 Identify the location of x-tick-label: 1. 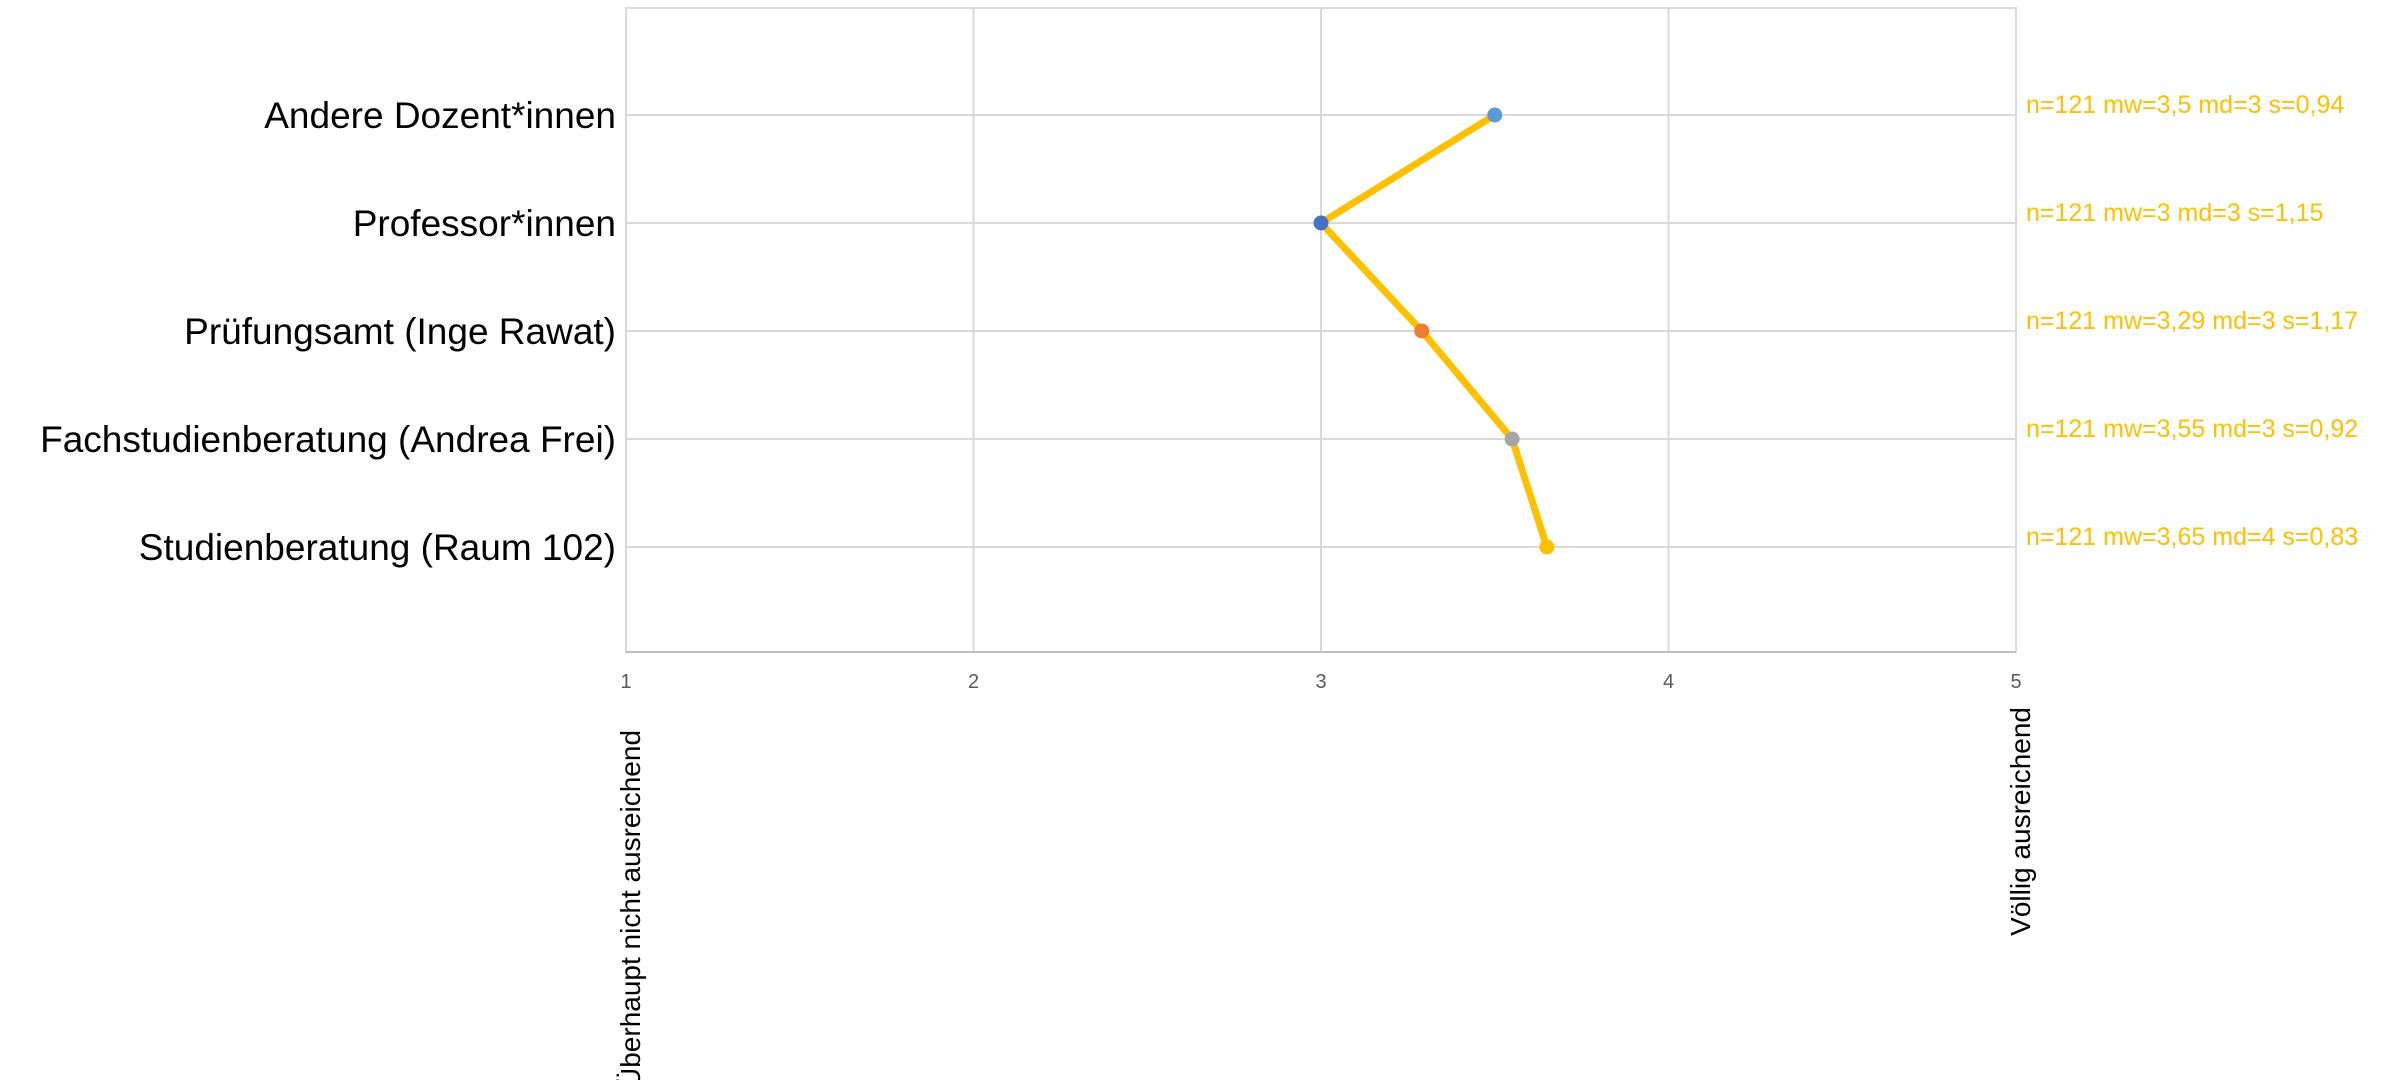
(625, 682).